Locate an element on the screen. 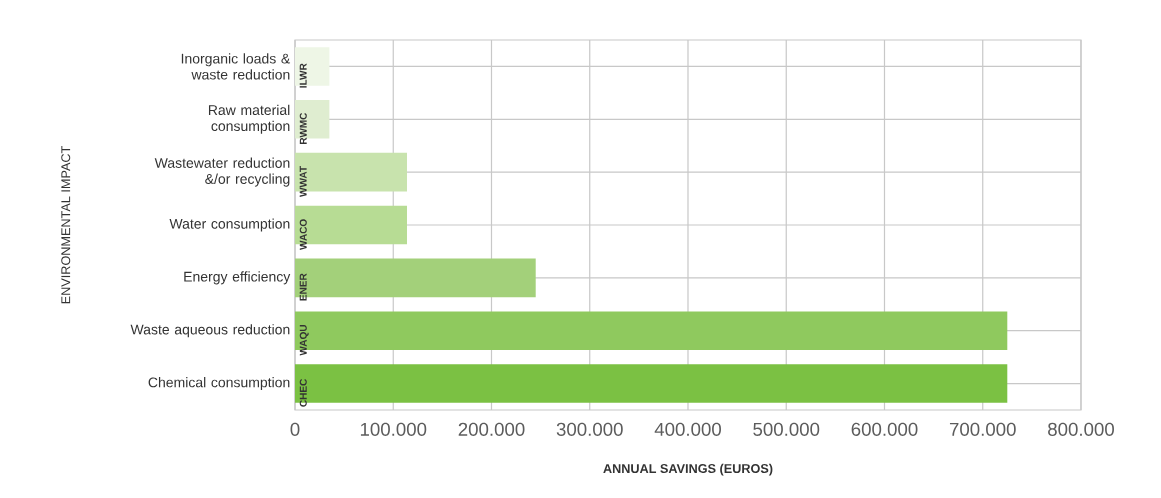  x-axis-title: ANNUAL SAVINGS (EUROS) is located at coordinates (688, 469).